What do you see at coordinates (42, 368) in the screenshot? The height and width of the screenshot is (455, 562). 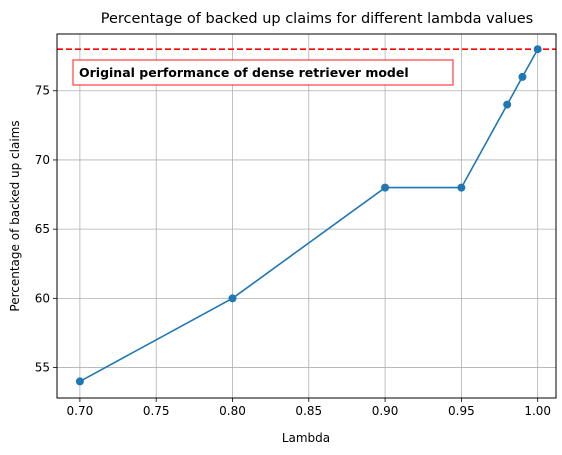 I see `y-tick-label: 55` at bounding box center [42, 368].